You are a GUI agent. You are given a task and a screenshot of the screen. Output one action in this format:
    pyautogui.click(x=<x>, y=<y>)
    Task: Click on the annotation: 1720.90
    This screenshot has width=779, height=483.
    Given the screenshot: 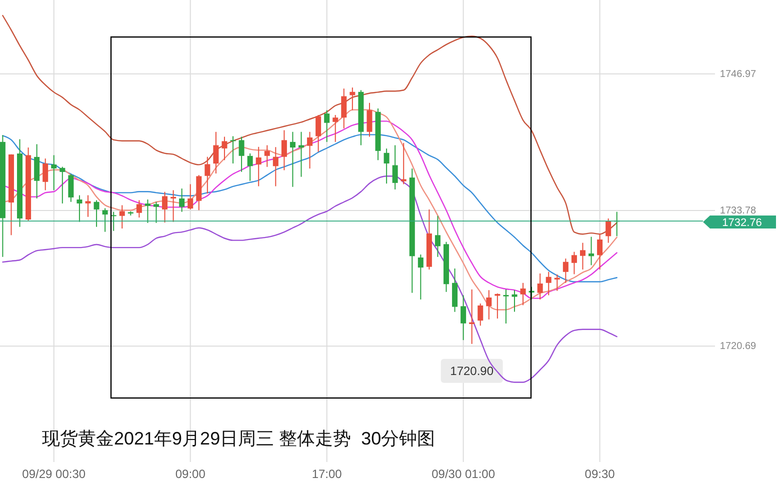 What is the action you would take?
    pyautogui.click(x=472, y=371)
    